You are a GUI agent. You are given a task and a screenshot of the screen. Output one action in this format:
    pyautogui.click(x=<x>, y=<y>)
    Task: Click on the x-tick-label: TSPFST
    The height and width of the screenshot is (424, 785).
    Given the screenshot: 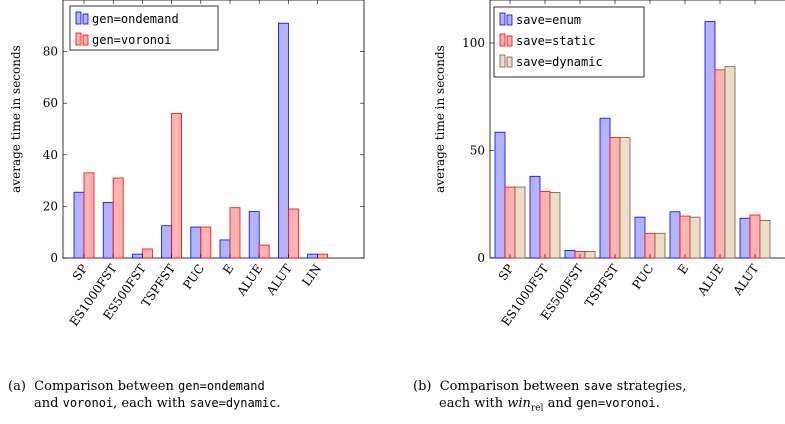 What is the action you would take?
    pyautogui.click(x=601, y=286)
    